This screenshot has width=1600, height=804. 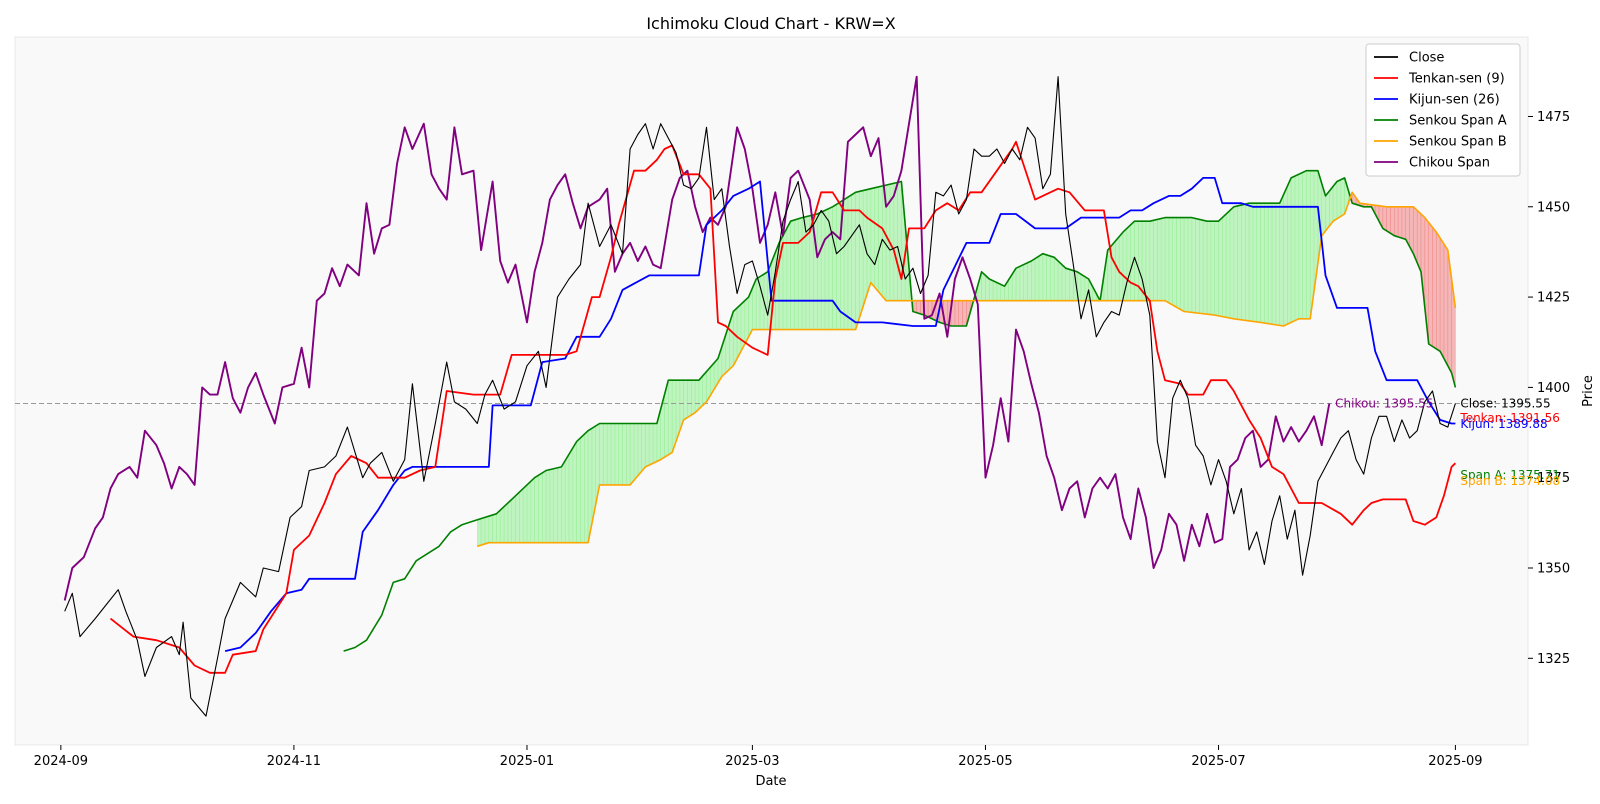 What do you see at coordinates (1426, 58) in the screenshot?
I see `legend-label-close: Close` at bounding box center [1426, 58].